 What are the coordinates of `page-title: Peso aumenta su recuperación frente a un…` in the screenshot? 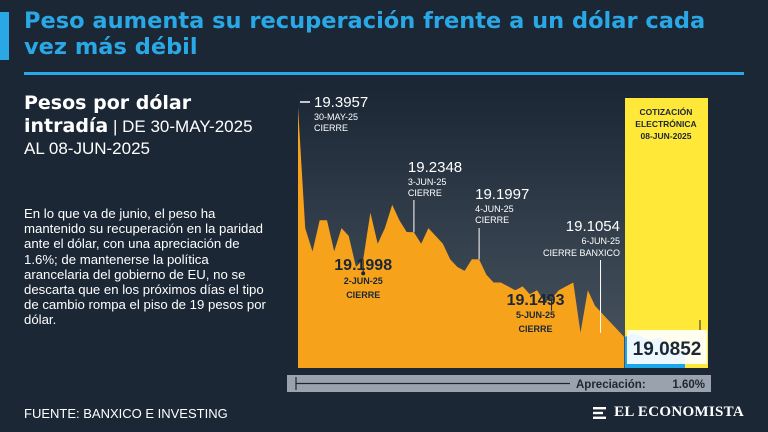 It's located at (365, 34).